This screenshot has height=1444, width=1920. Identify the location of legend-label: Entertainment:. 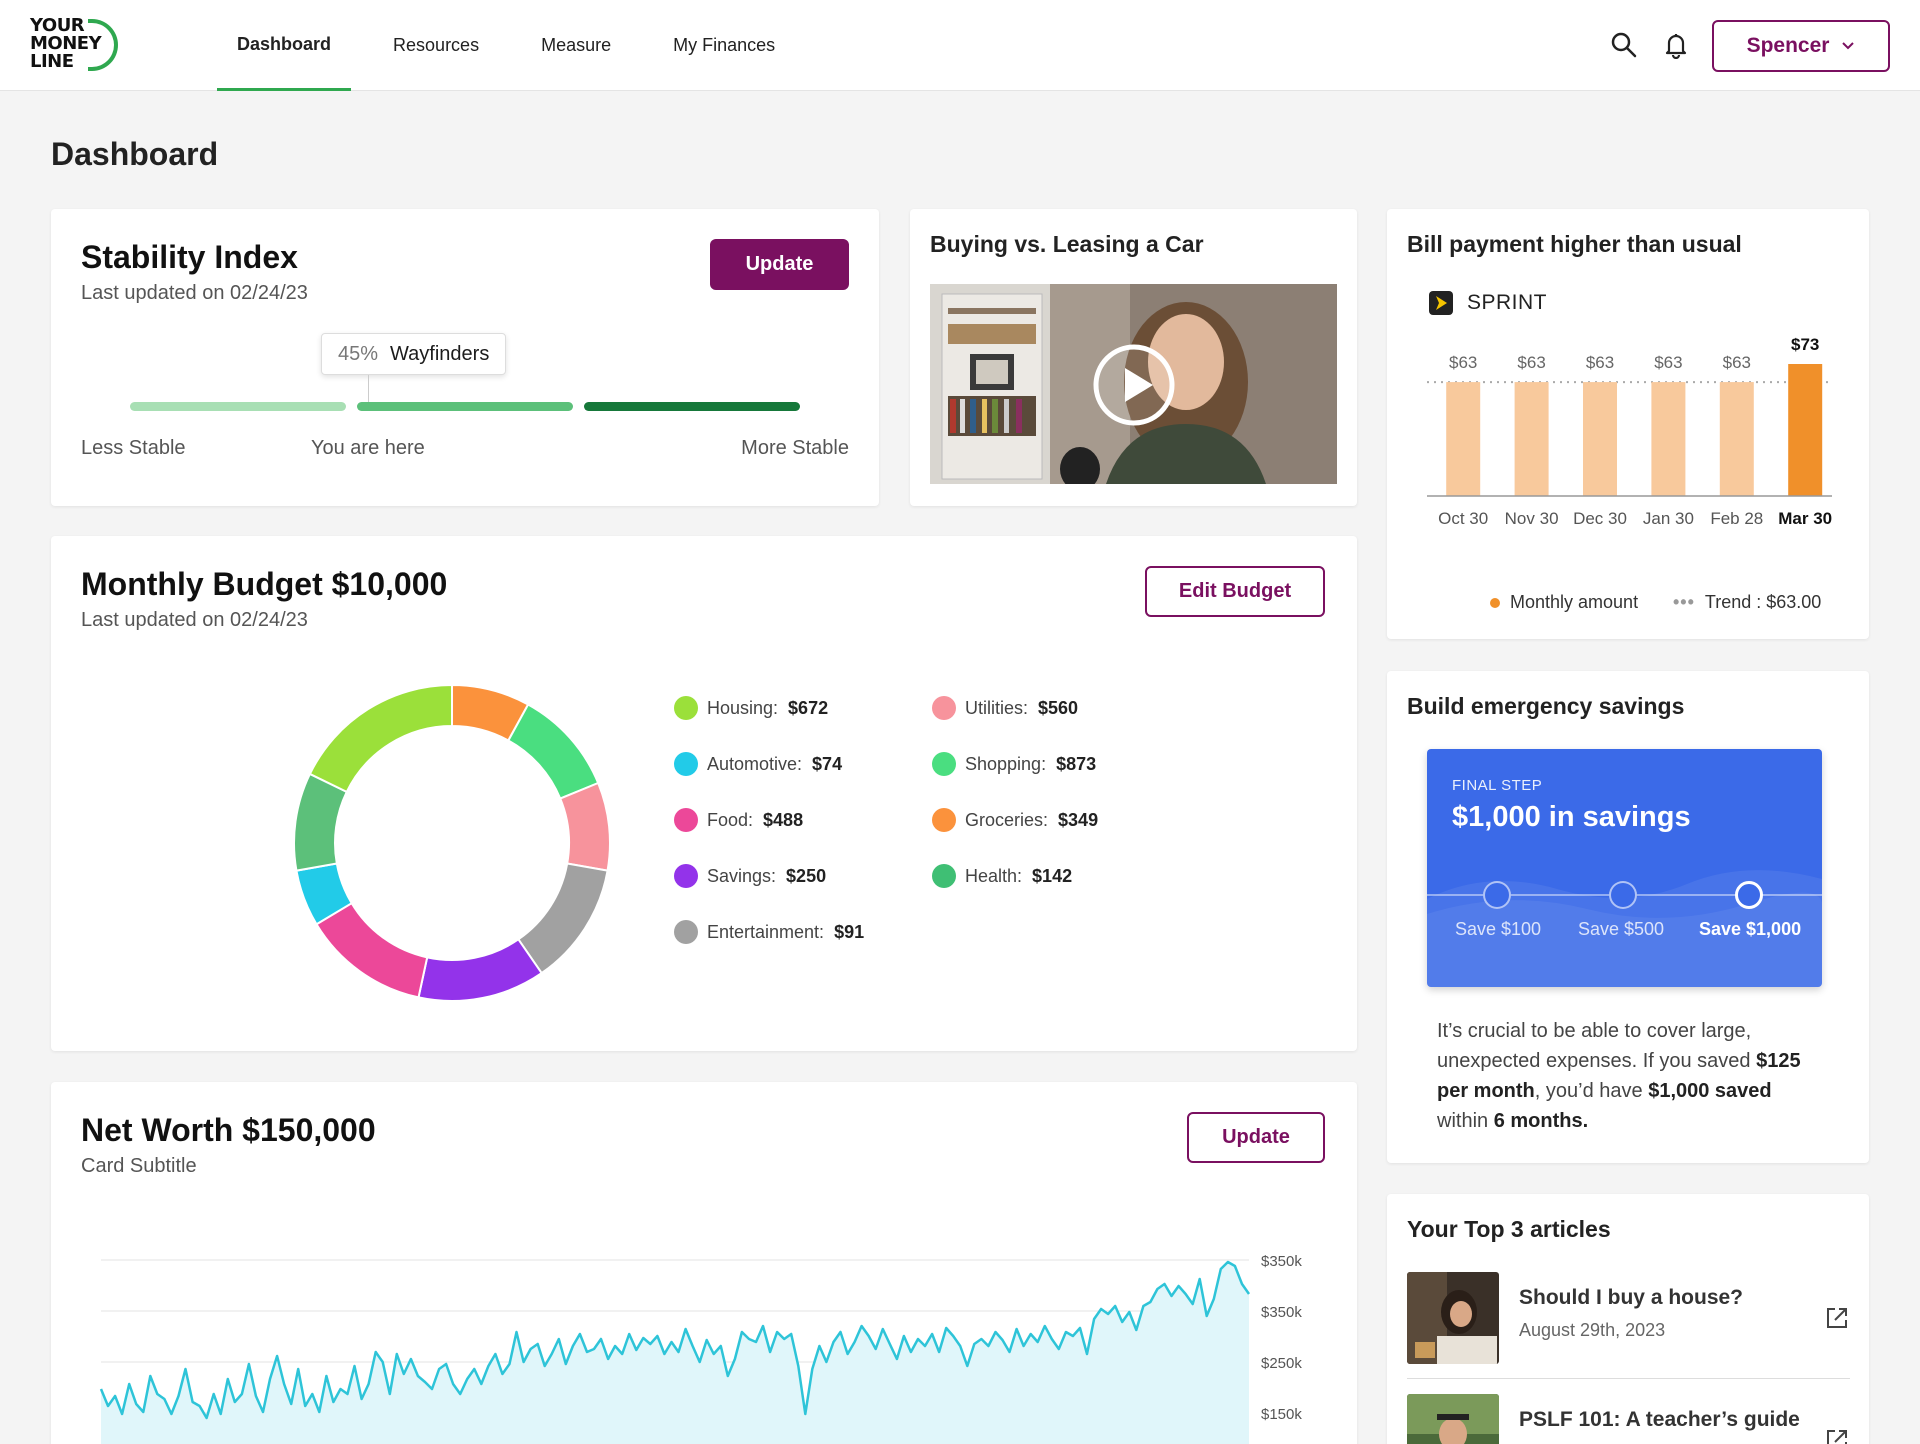
(766, 931).